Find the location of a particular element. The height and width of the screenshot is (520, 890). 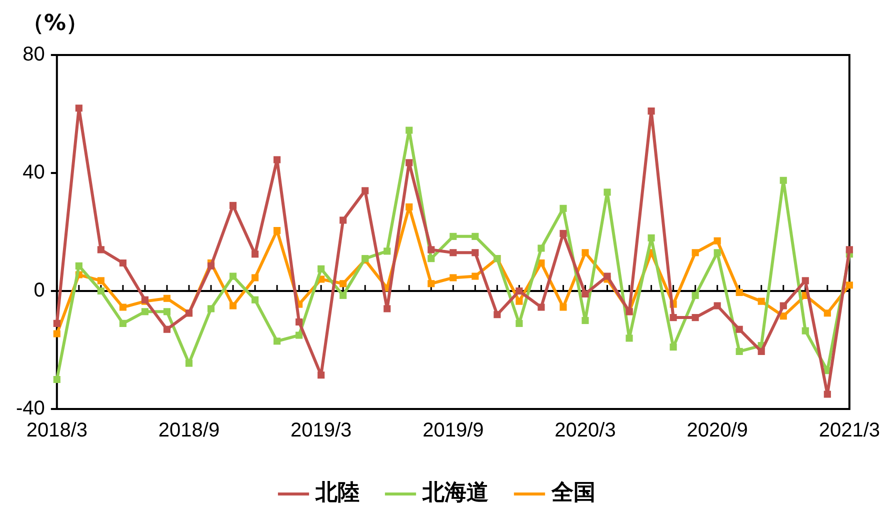

legend-label: 北海道 is located at coordinates (455, 493).